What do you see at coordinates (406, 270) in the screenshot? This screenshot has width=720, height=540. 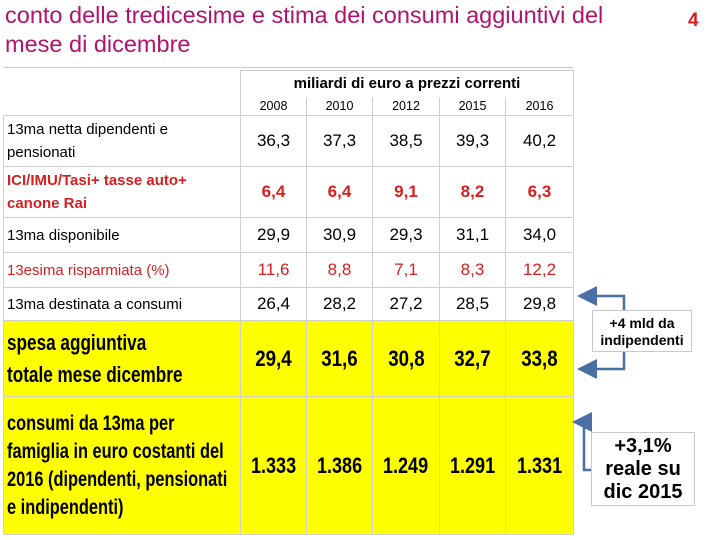 I see `cell-value: 7,1` at bounding box center [406, 270].